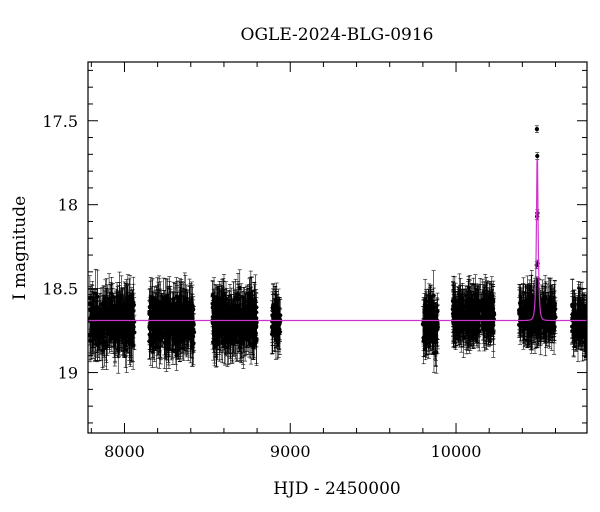 This screenshot has height=512, width=600. Describe the element at coordinates (456, 451) in the screenshot. I see `x-tick-label: 10000` at that location.